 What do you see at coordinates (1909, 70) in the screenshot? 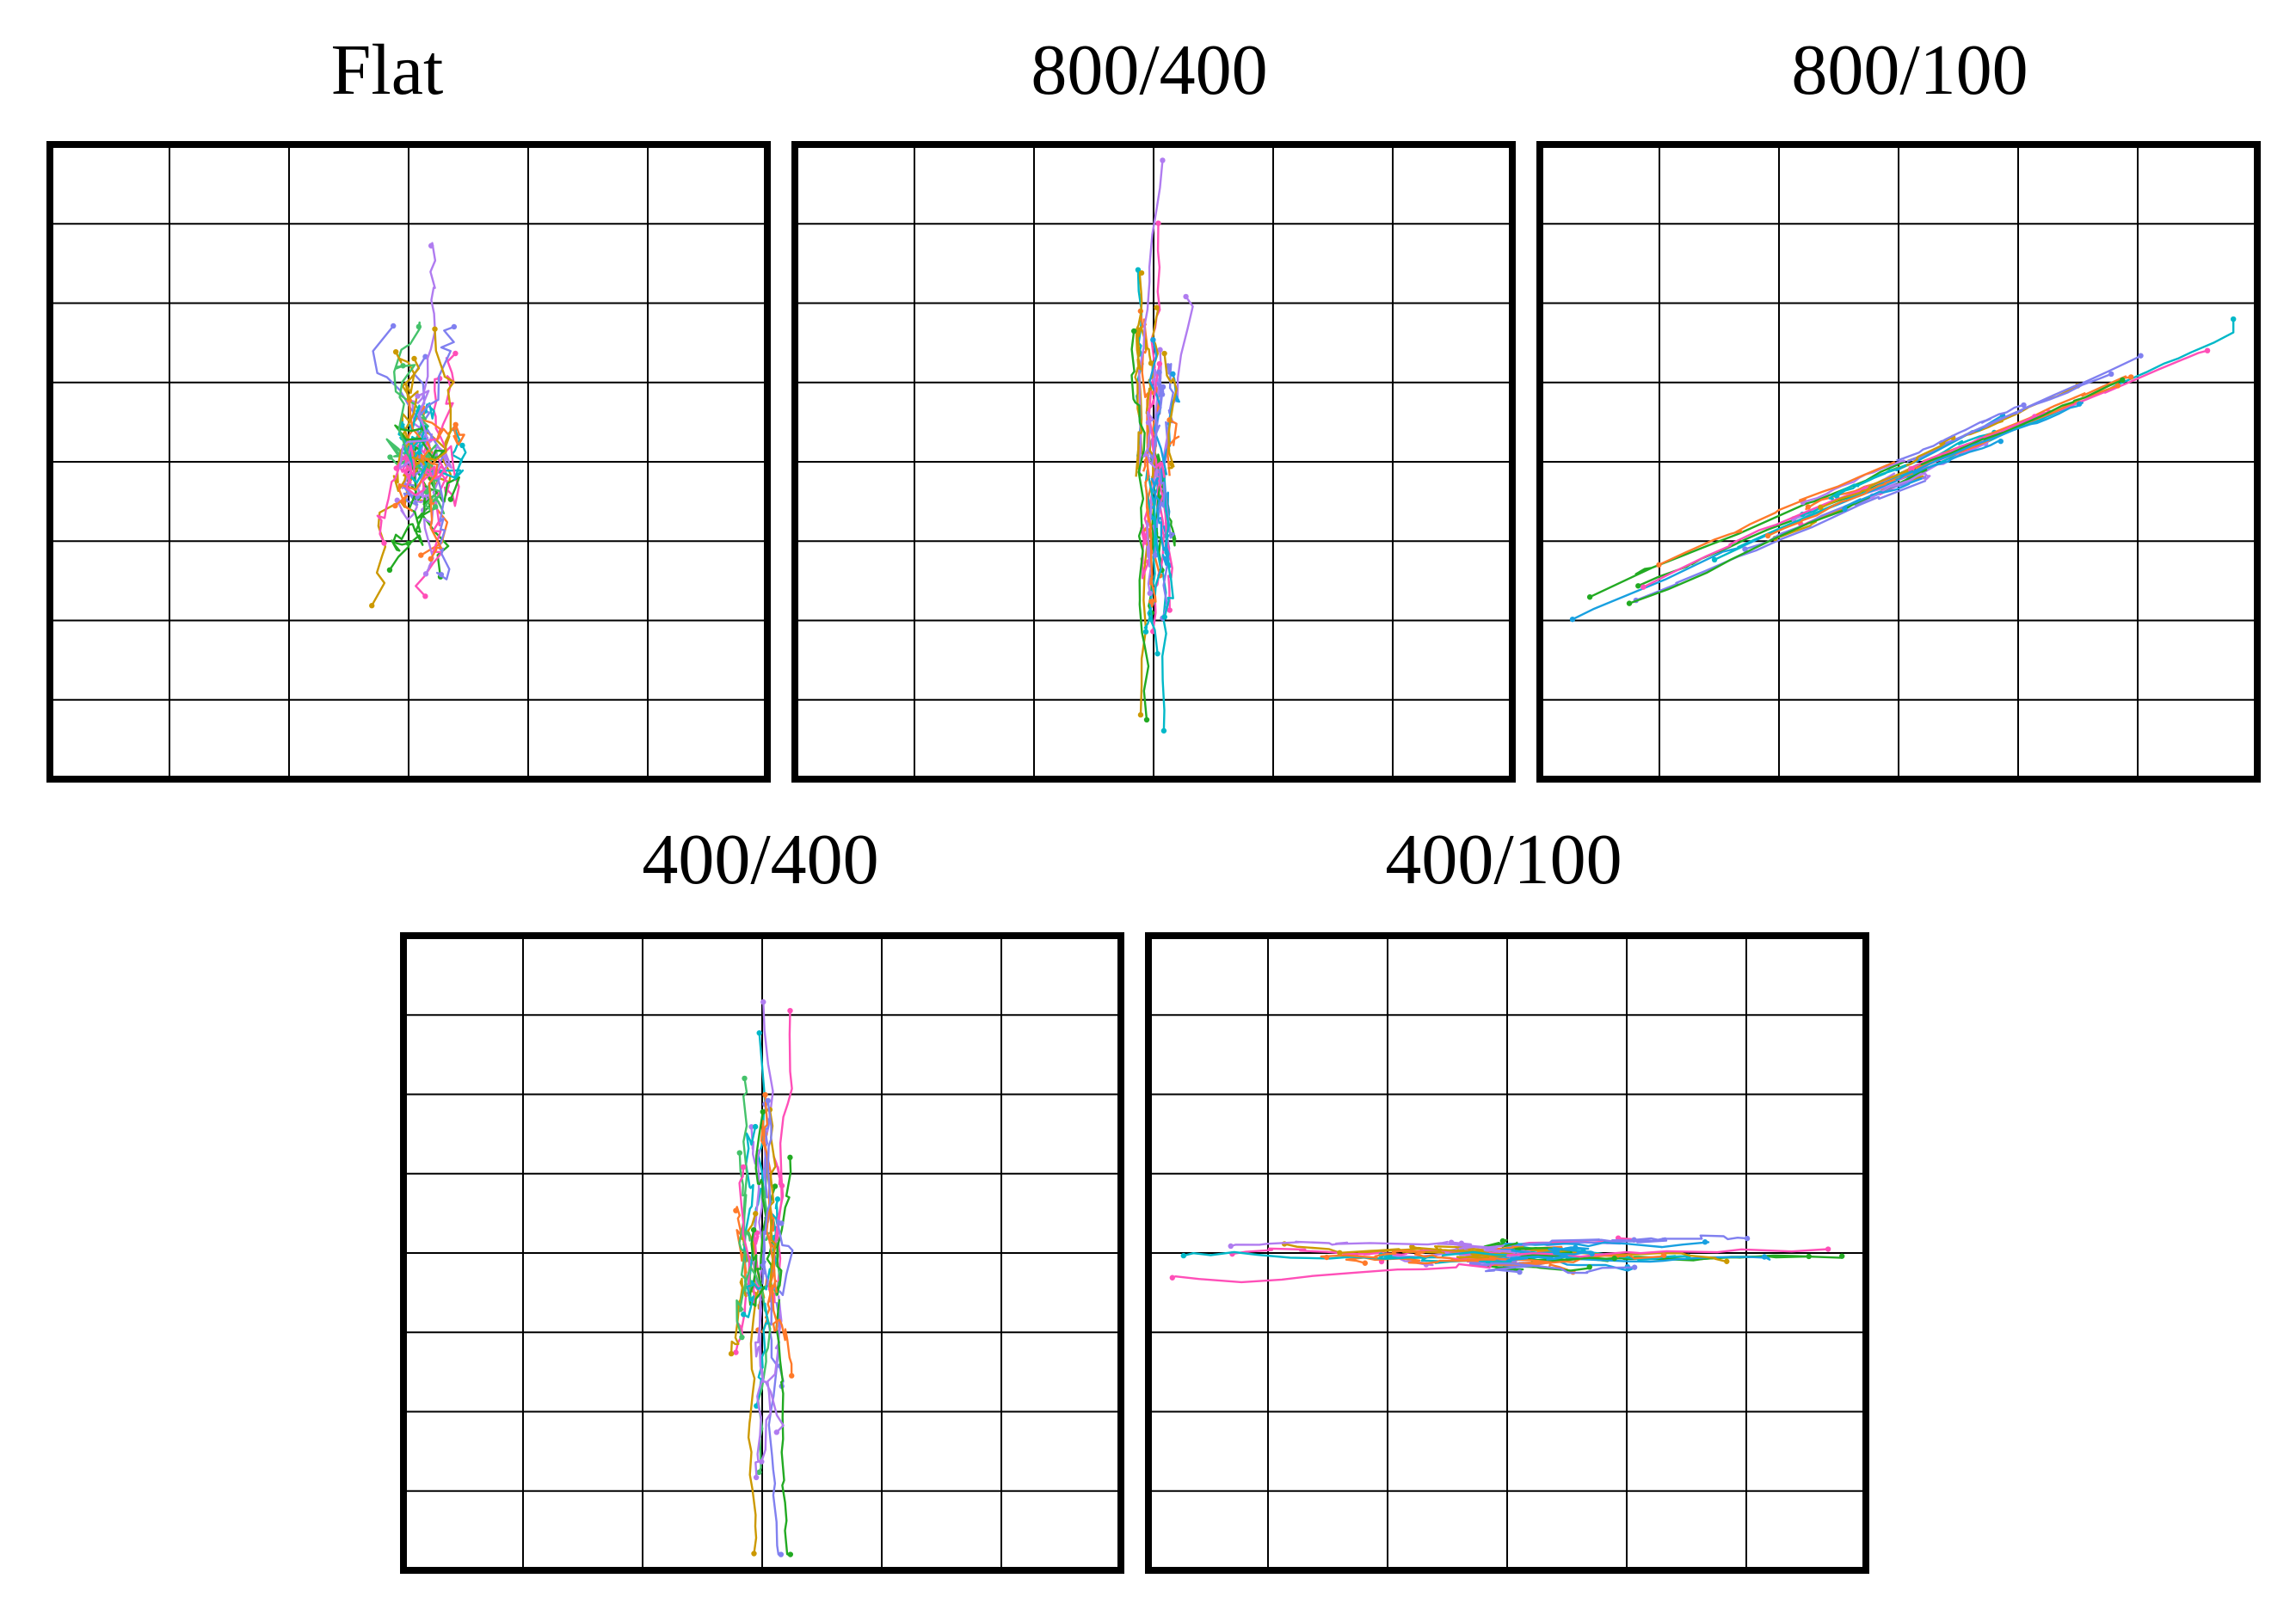
I see `panel-title-800-100: 800/100` at bounding box center [1909, 70].